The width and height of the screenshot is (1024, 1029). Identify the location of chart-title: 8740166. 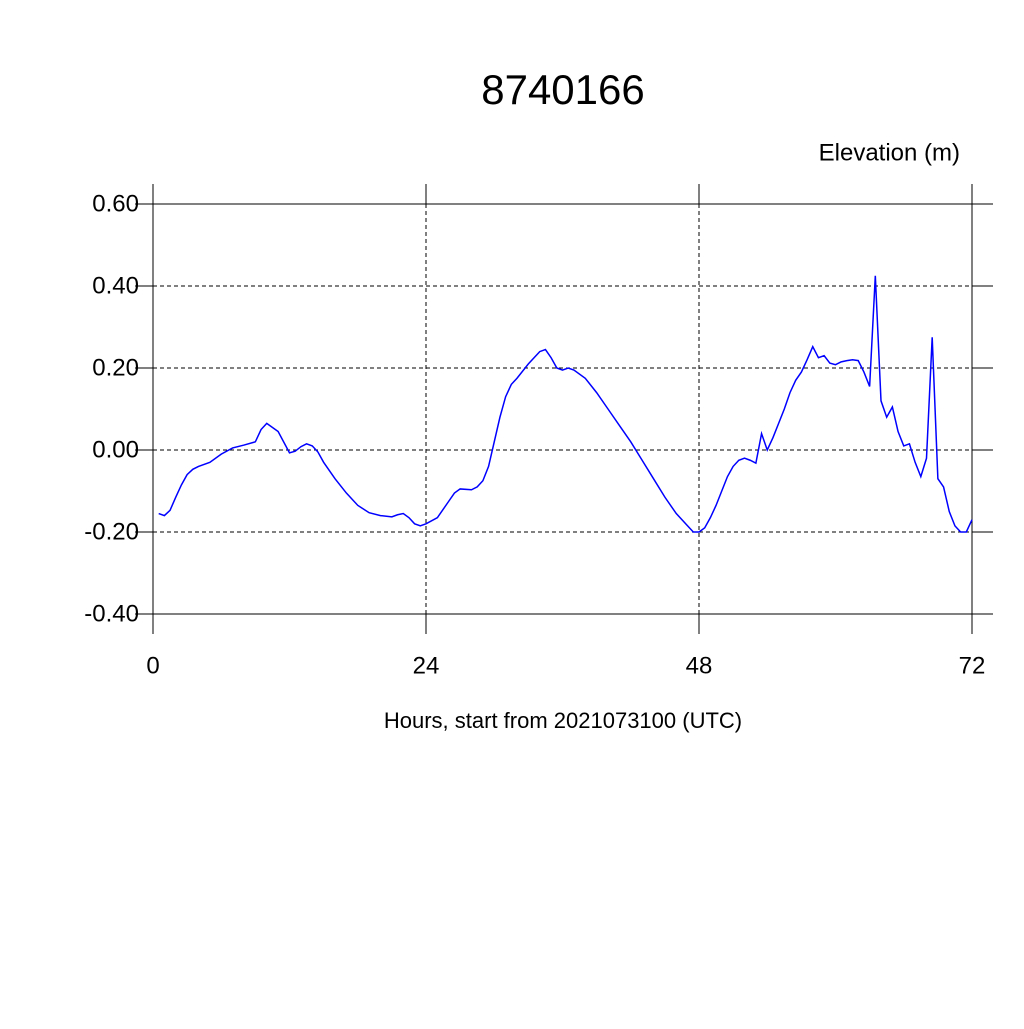
(563, 89).